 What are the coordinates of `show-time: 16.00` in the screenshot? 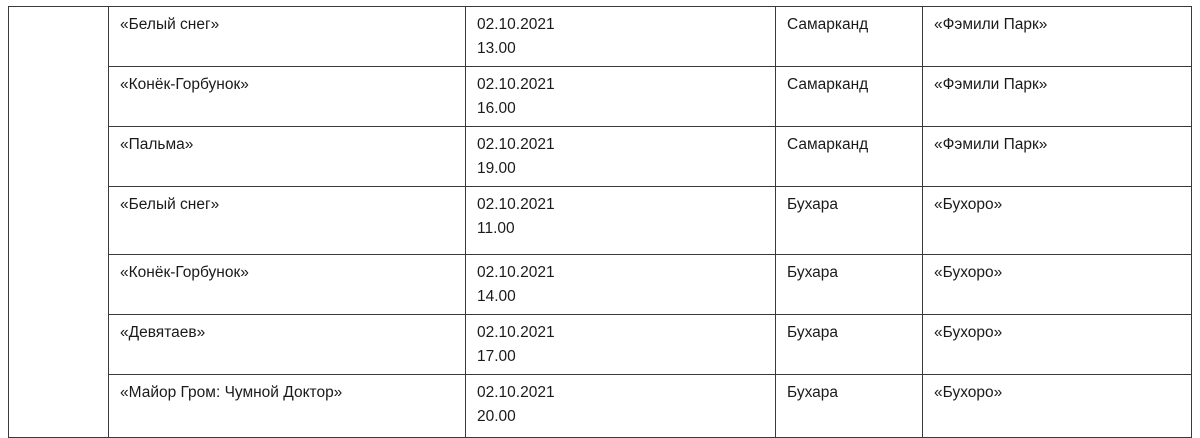 It's located at (496, 108).